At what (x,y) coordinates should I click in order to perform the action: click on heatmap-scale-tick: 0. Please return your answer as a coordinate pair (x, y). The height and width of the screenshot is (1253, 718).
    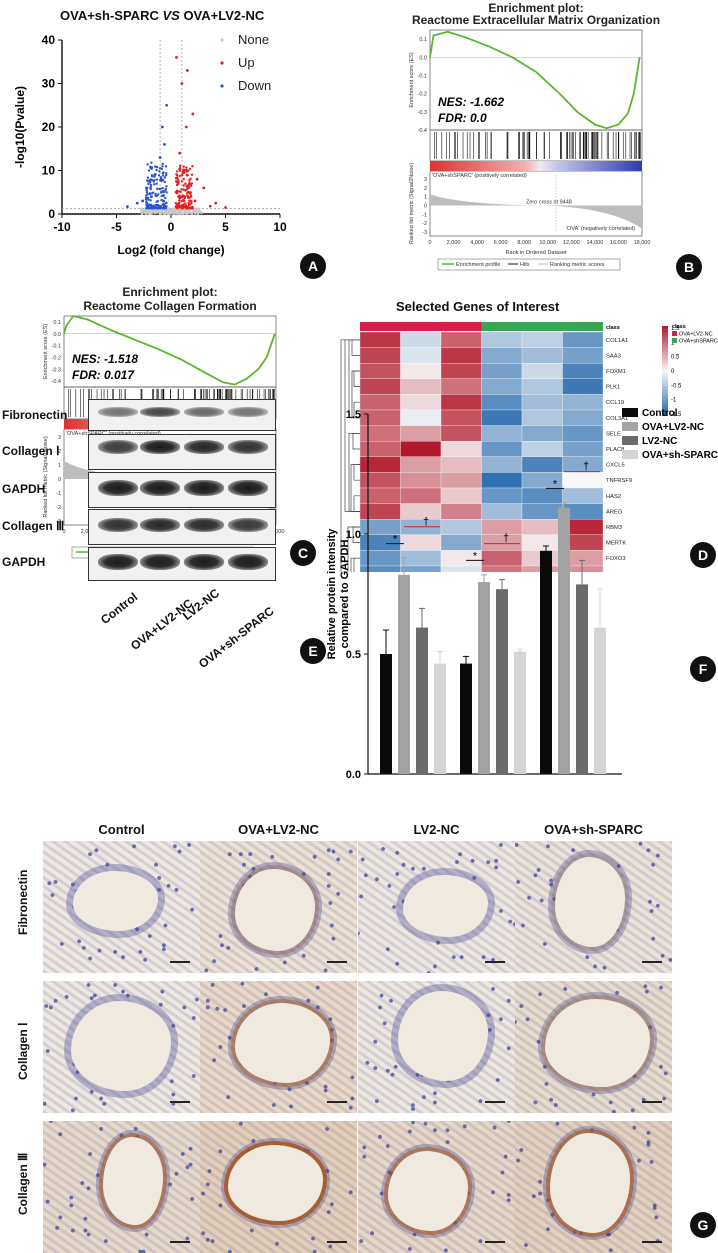
    Looking at the image, I should click on (673, 372).